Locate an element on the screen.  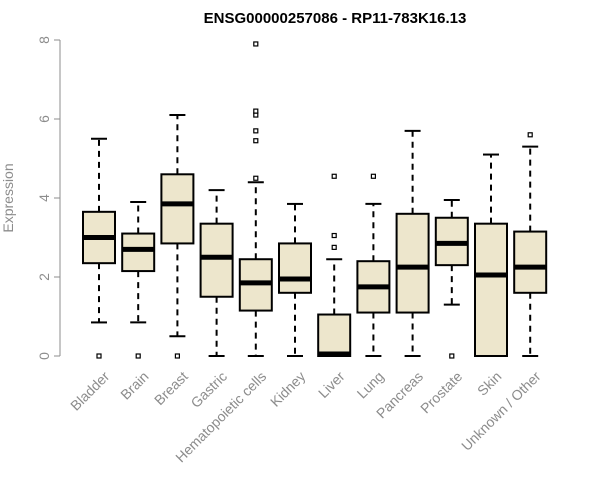
x-tick-label: Prostate is located at coordinates (441, 392).